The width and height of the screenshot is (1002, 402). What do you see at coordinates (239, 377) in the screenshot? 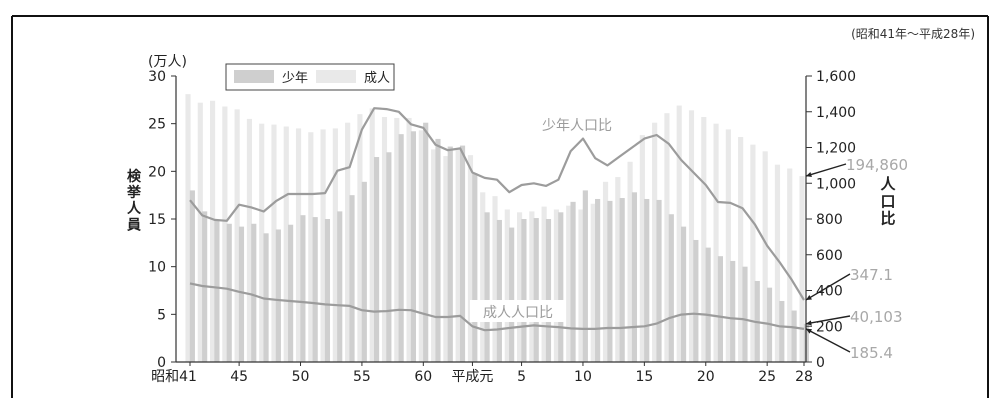
I see `x-tick-label: 45` at bounding box center [239, 377].